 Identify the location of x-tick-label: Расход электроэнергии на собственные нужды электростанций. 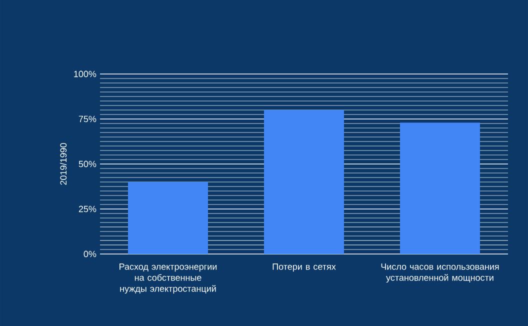
(168, 279).